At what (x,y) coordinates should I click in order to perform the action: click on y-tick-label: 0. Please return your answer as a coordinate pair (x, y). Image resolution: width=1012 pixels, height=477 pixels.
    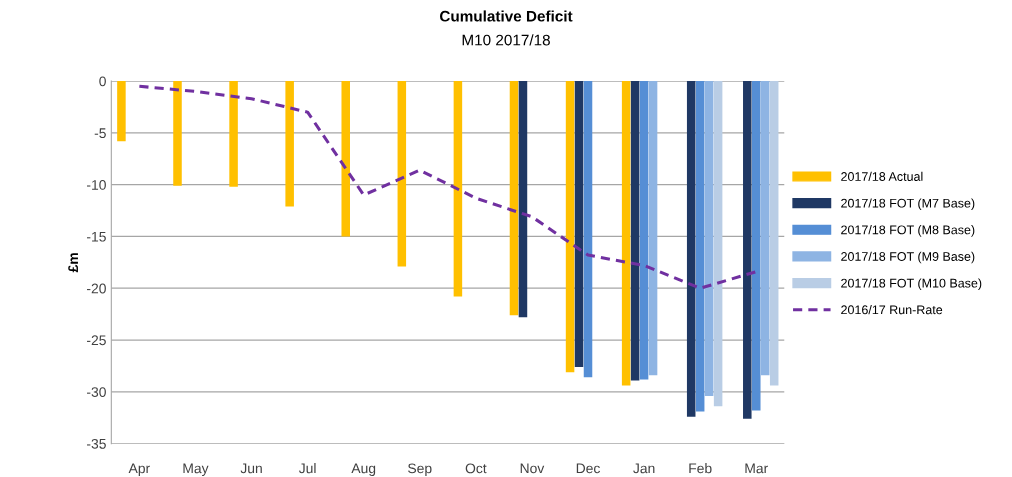
    Looking at the image, I should click on (102, 81).